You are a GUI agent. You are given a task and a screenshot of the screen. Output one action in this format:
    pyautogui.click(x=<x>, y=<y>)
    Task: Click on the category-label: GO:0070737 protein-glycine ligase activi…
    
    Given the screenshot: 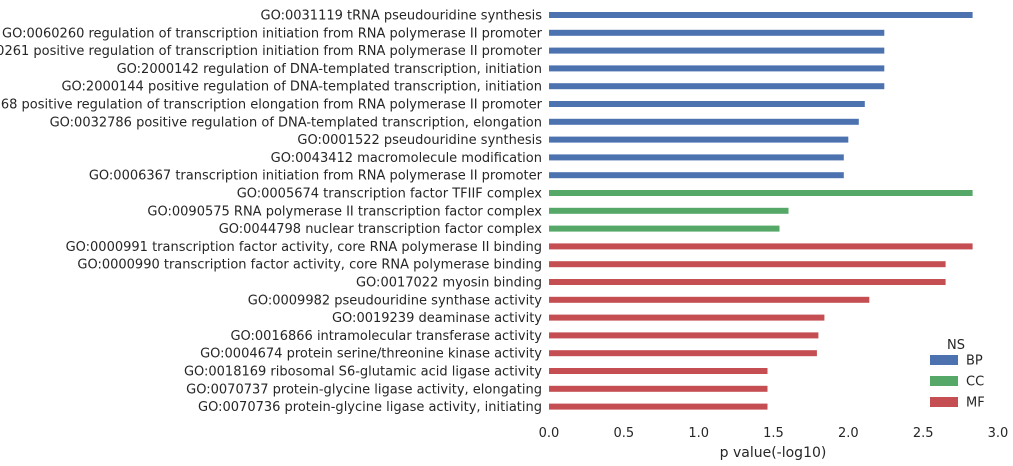 What is the action you would take?
    pyautogui.click(x=364, y=389)
    